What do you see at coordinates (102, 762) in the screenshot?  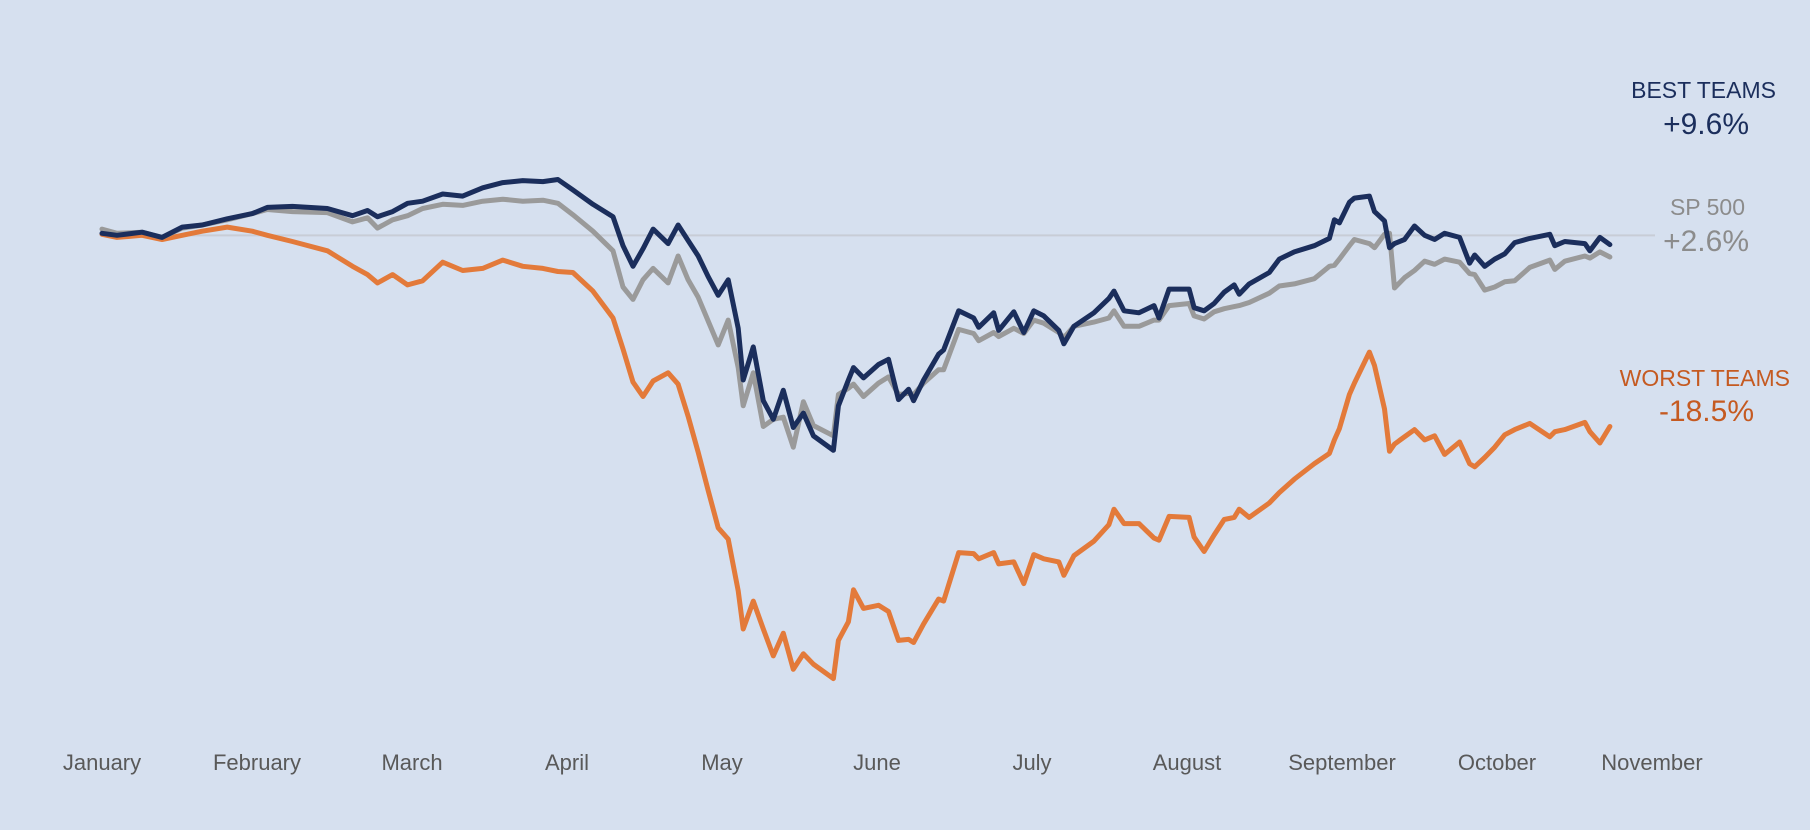 I see `month-label-january: January` at bounding box center [102, 762].